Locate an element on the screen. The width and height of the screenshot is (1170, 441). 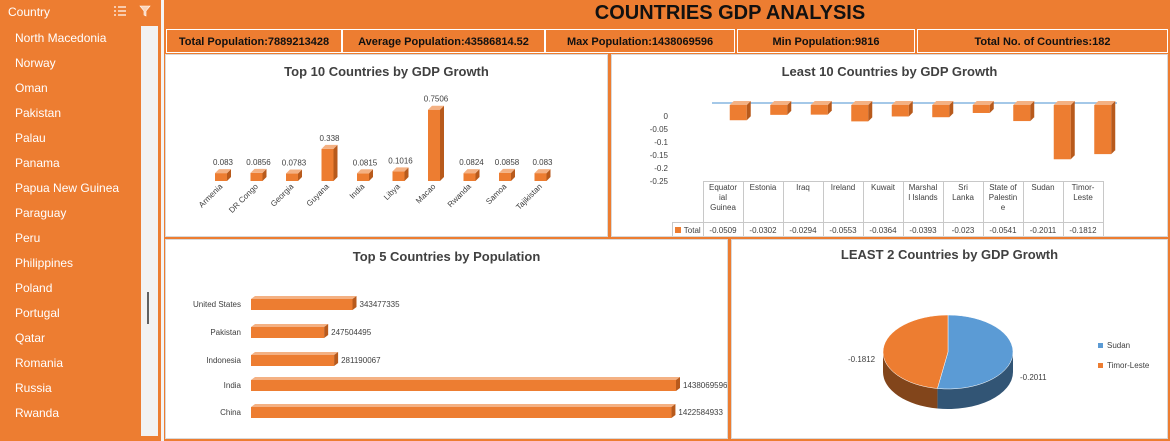
category-label: e is located at coordinates (1003, 207).